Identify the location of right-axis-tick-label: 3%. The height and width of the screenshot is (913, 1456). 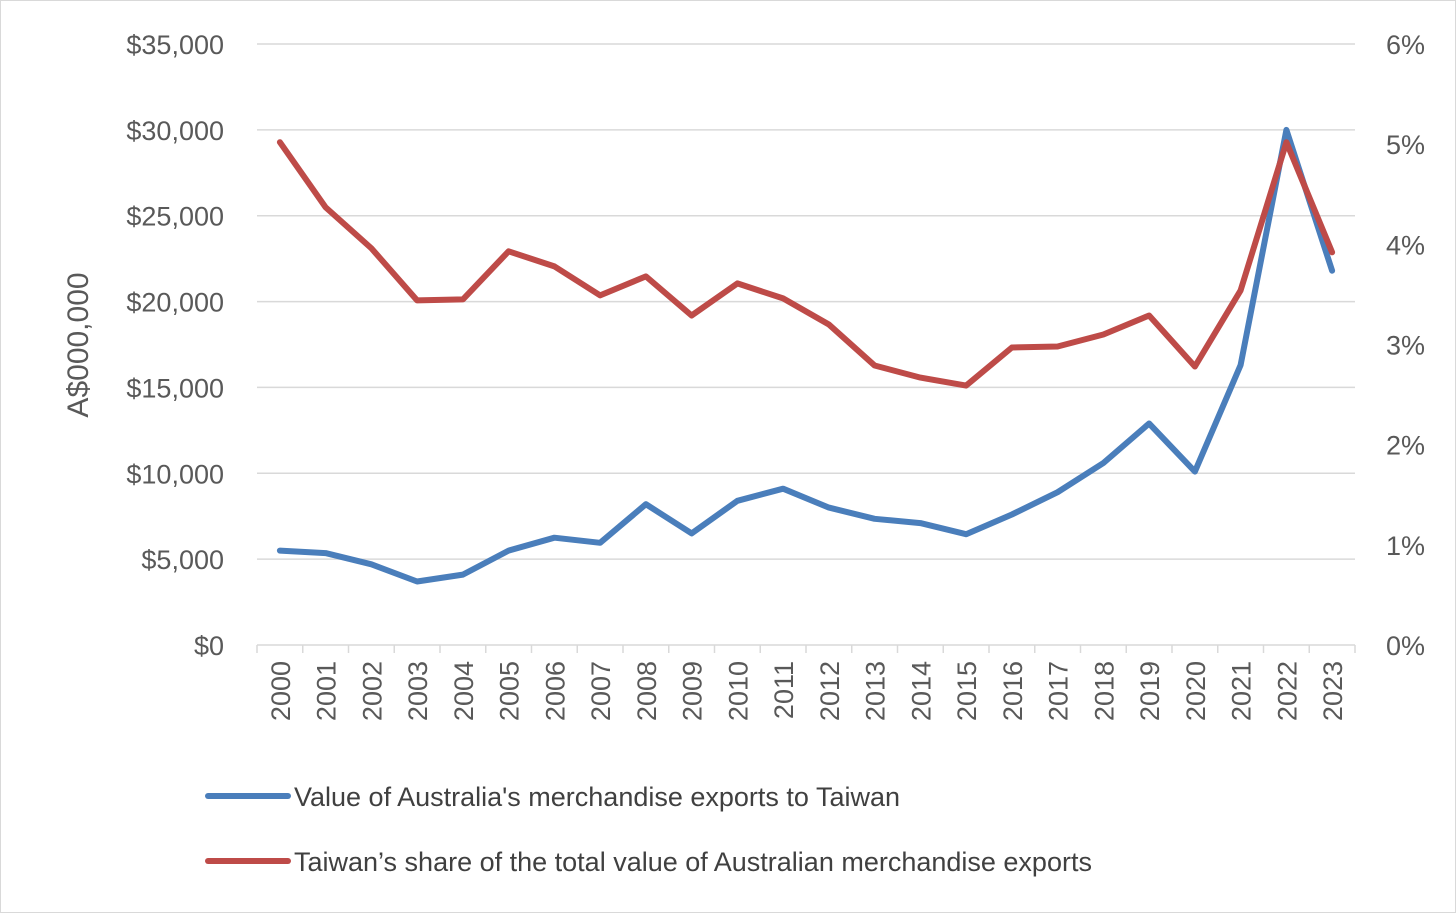
(1405, 346).